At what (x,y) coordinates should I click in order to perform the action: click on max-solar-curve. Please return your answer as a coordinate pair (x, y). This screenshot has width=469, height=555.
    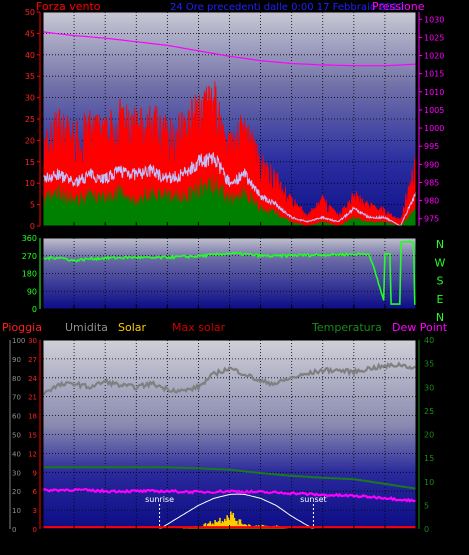
    Looking at the image, I should click on (236, 511).